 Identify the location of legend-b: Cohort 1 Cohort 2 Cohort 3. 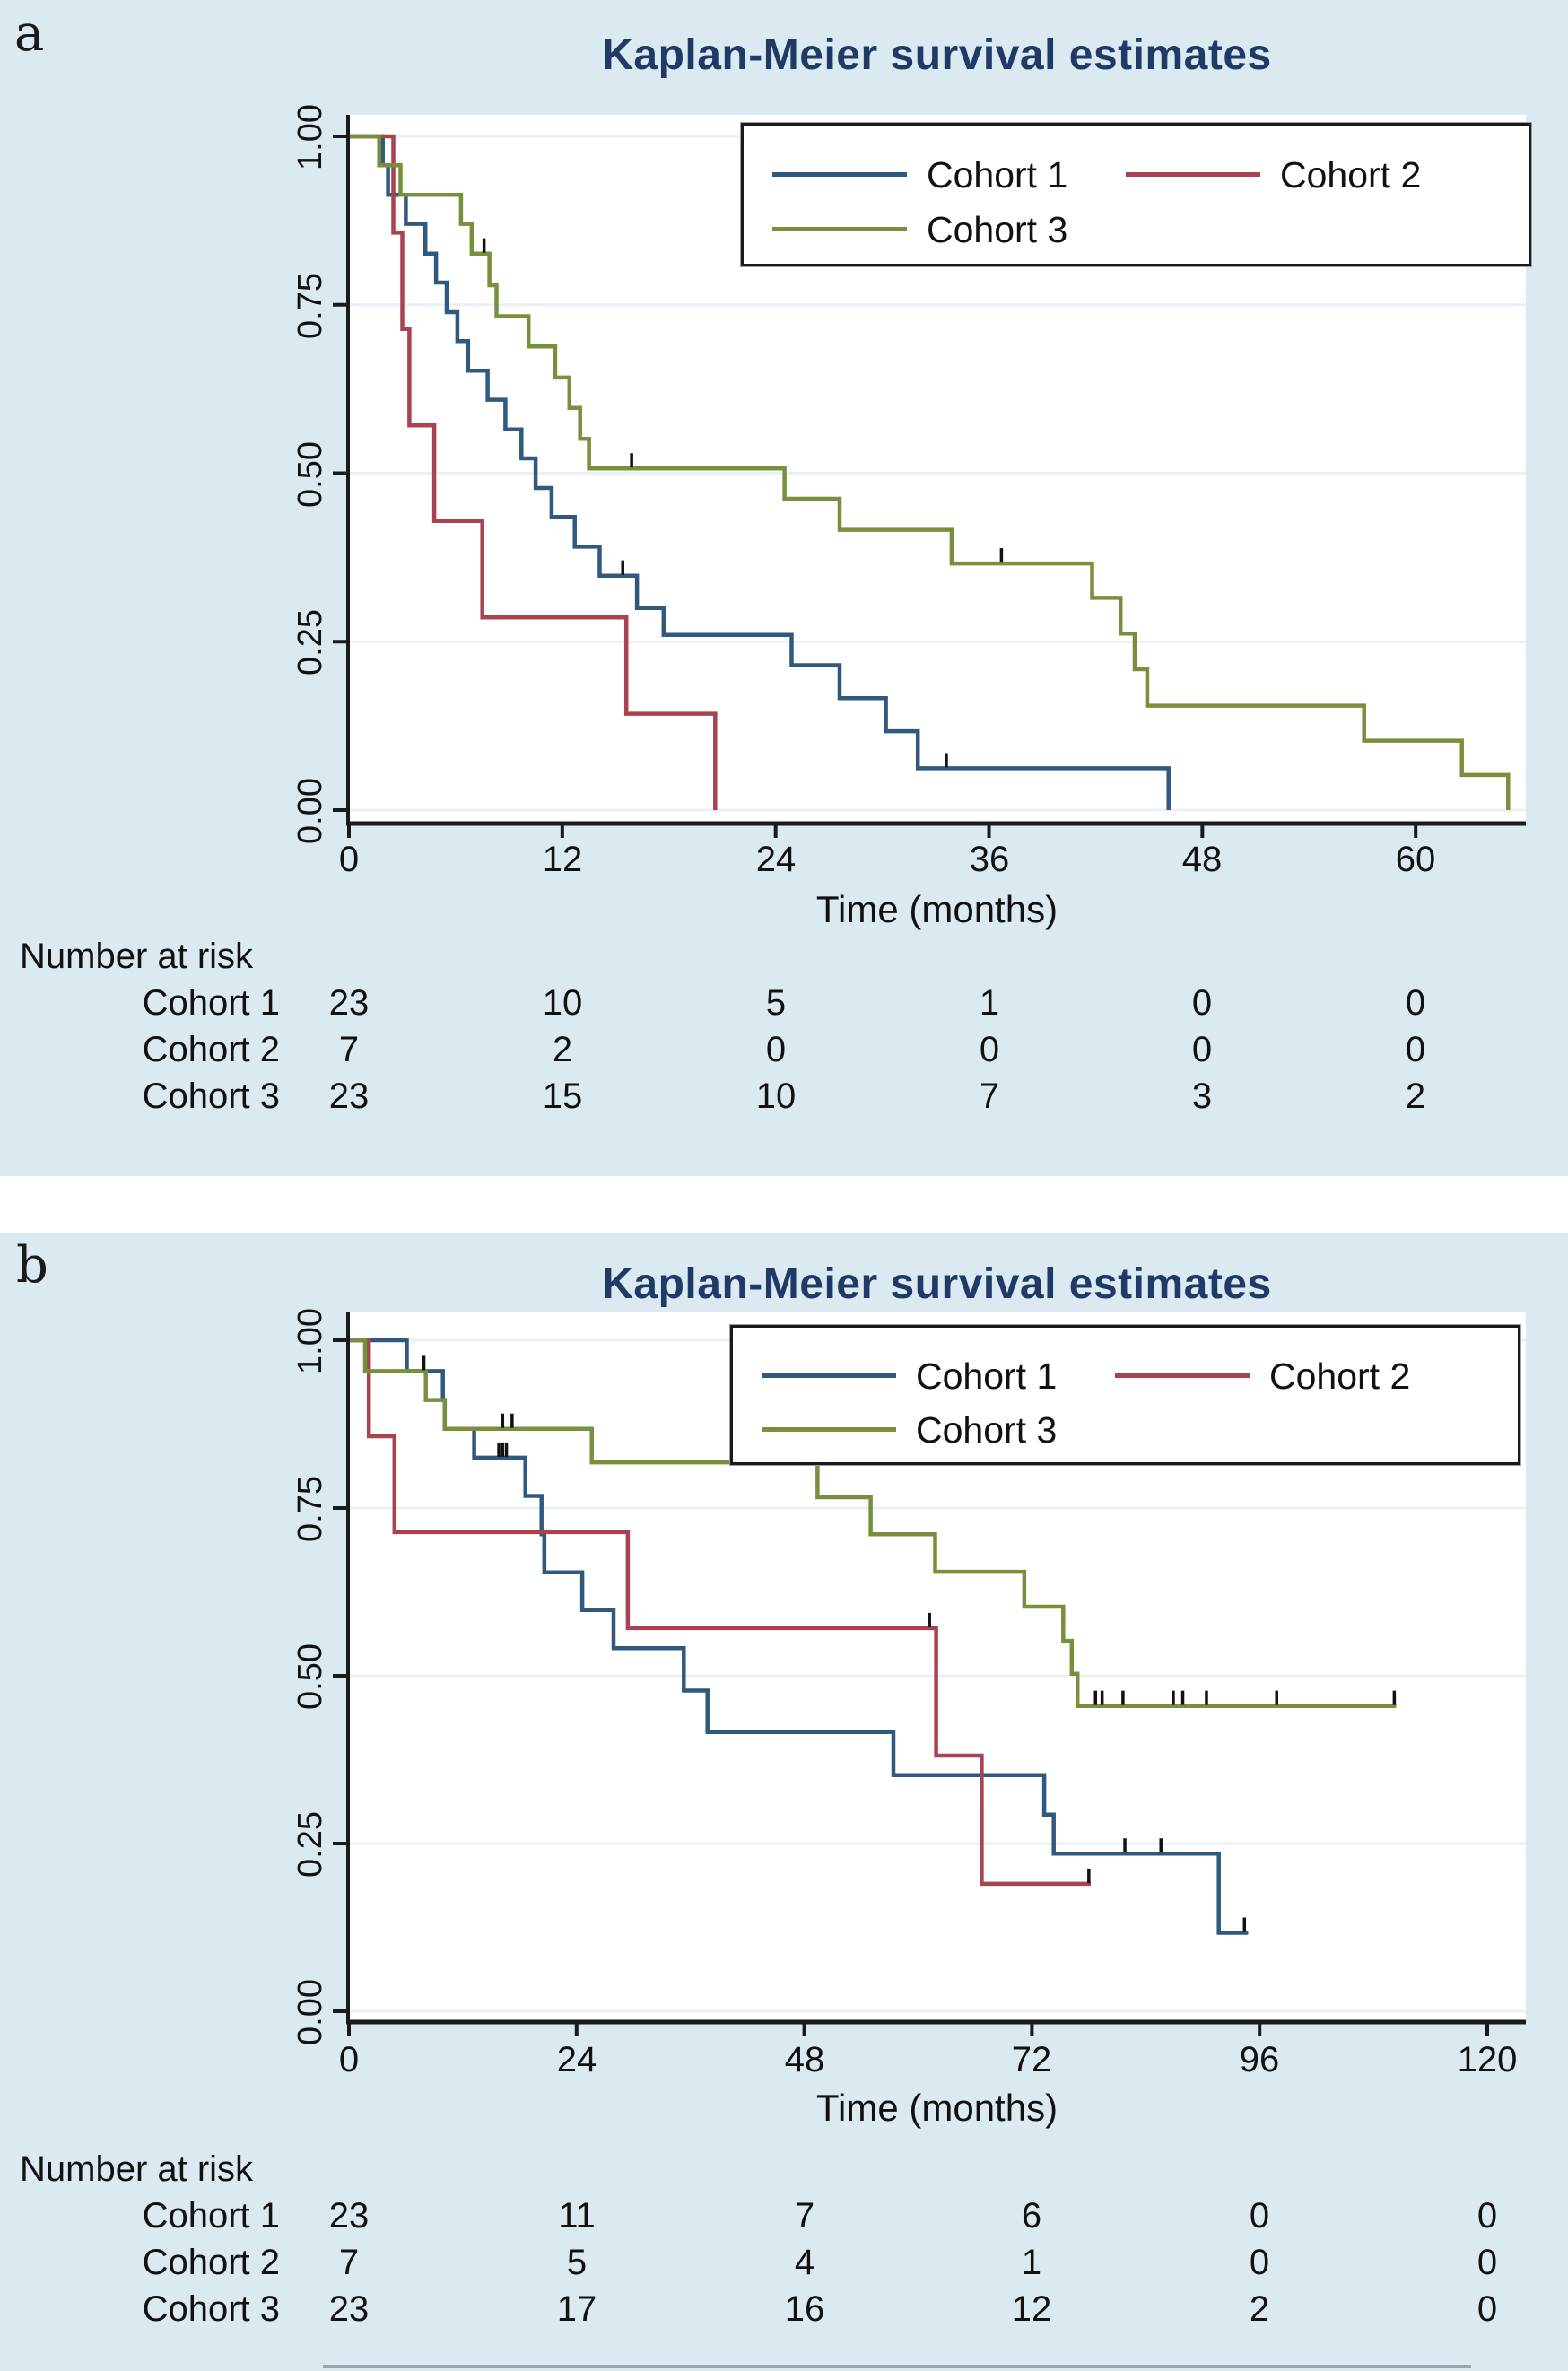
(1125, 1395).